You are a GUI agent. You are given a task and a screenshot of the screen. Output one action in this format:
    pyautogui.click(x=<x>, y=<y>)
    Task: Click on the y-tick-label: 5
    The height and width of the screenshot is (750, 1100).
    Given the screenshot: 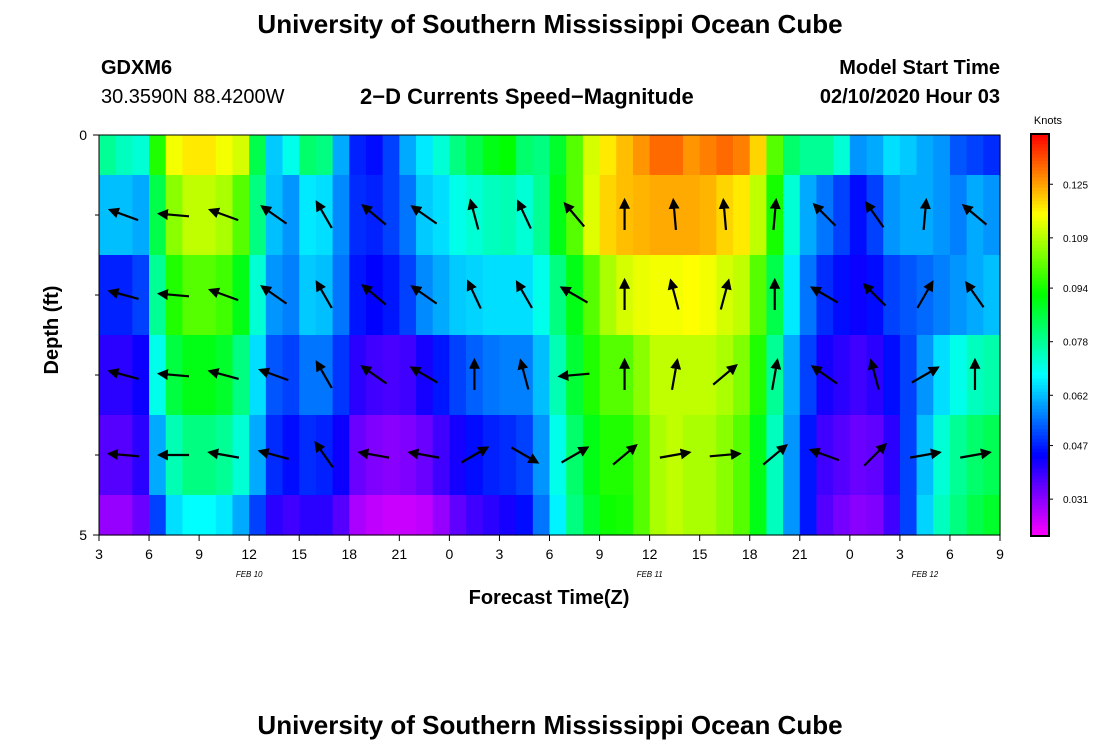 What is the action you would take?
    pyautogui.click(x=83, y=535)
    